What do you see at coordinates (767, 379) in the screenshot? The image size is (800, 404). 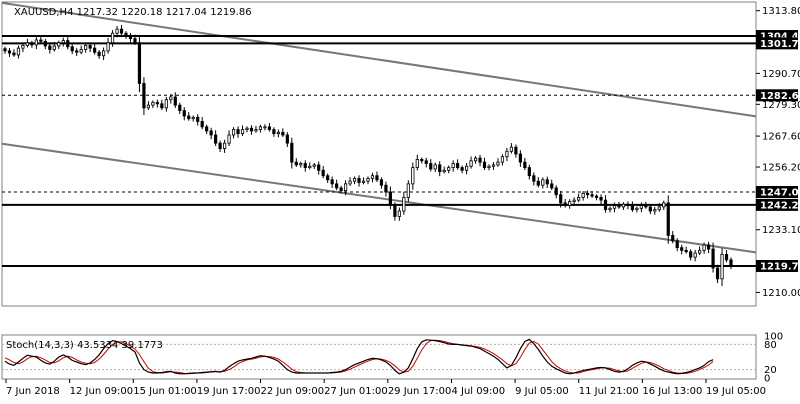 I see `stoch-tick-label: 0` at bounding box center [767, 379].